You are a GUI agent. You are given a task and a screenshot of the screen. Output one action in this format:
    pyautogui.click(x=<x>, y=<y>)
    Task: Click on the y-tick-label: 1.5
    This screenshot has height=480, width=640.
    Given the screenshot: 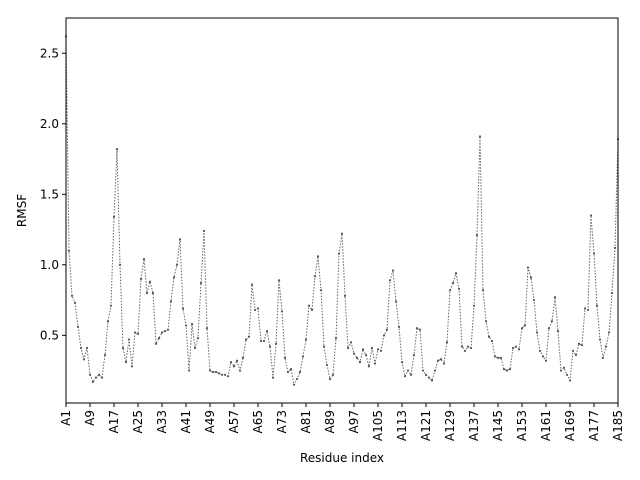 What is the action you would take?
    pyautogui.click(x=49, y=194)
    